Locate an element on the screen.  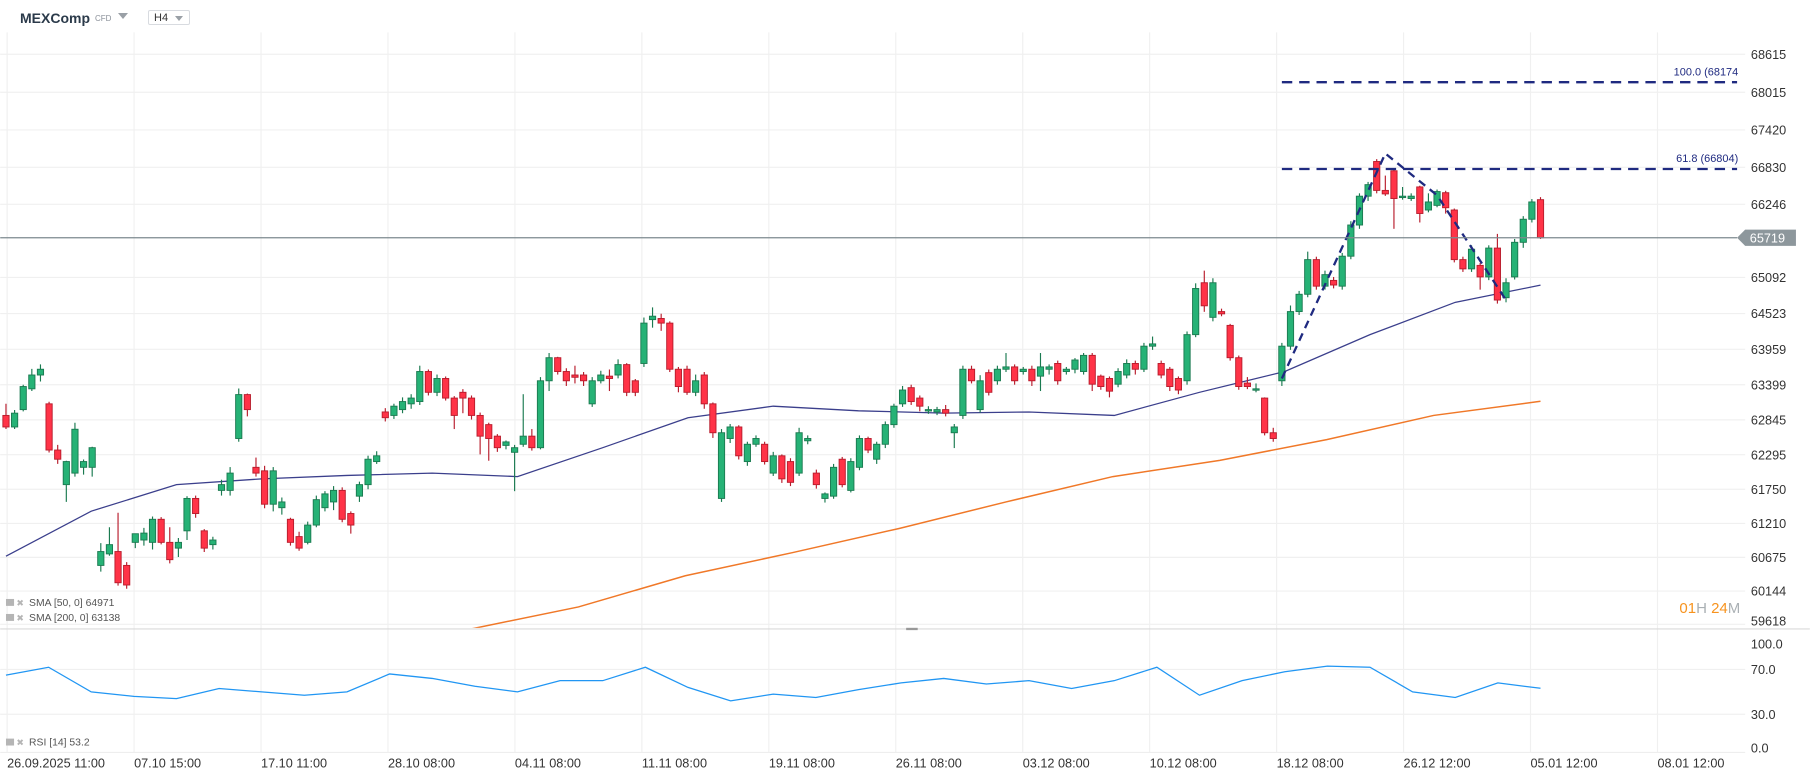
price-tick-label: 66246 is located at coordinates (1768, 205).